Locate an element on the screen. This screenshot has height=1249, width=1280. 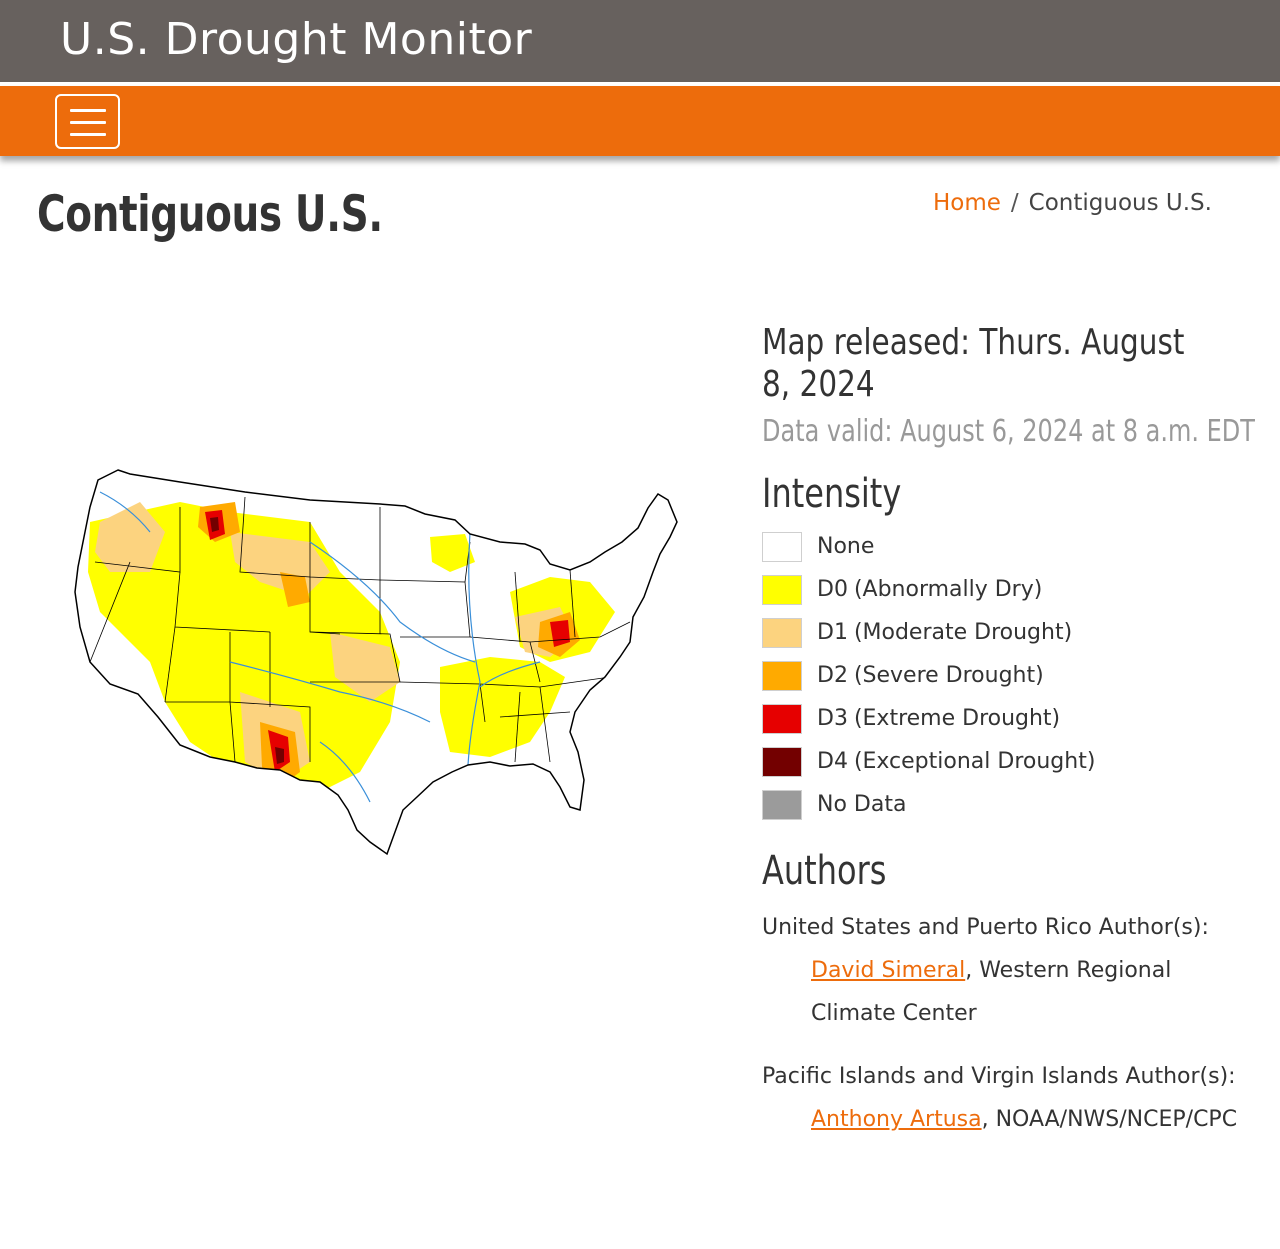
legend-description: (Exceptional Drought) is located at coordinates (974, 761).